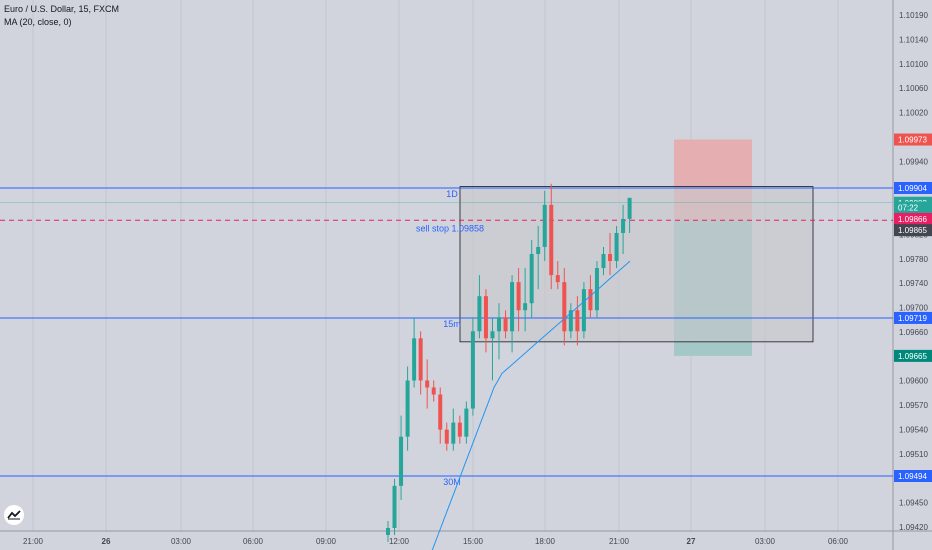  Describe the element at coordinates (913, 308) in the screenshot. I see `y-tick-label: 1.09700` at that location.